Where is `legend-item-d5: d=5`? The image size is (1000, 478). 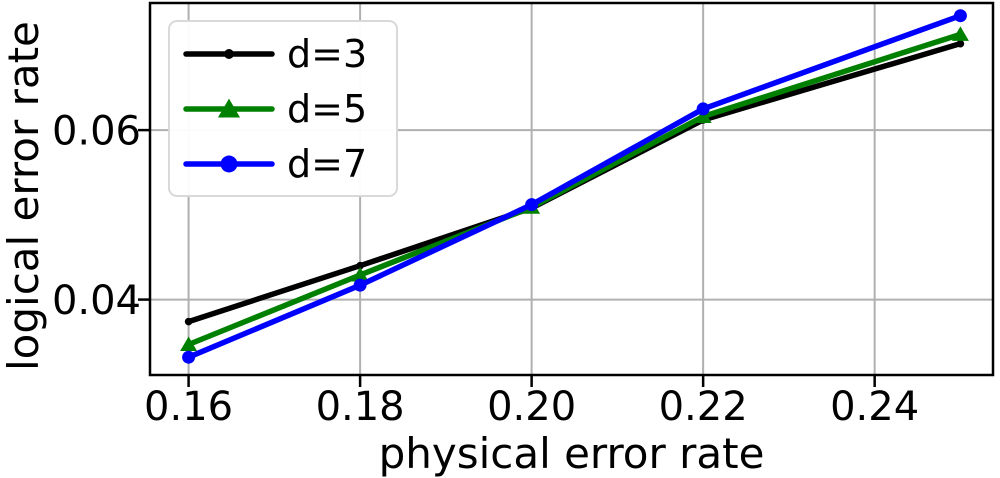
legend-item-d5: d=5 is located at coordinates (289, 109).